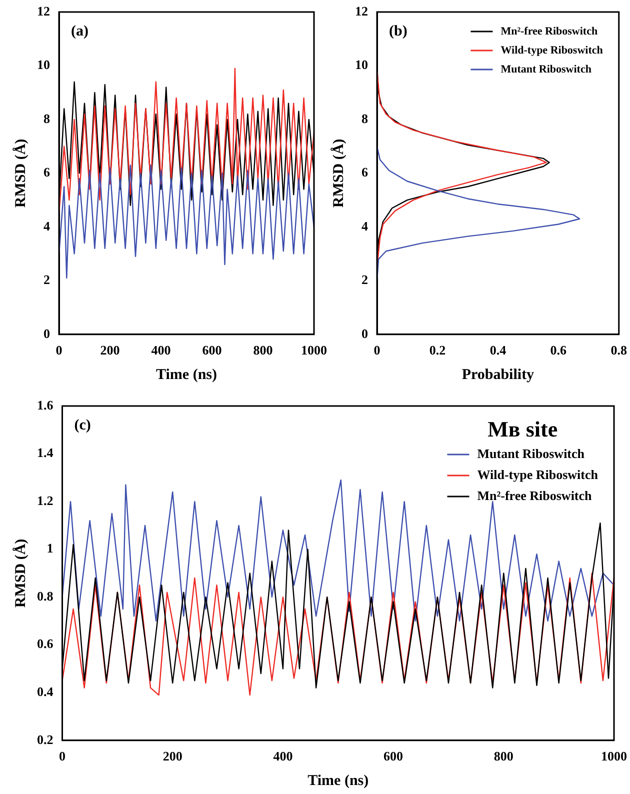 Image resolution: width=630 pixels, height=794 pixels. I want to click on y-tick-label: 0.2, so click(45, 739).